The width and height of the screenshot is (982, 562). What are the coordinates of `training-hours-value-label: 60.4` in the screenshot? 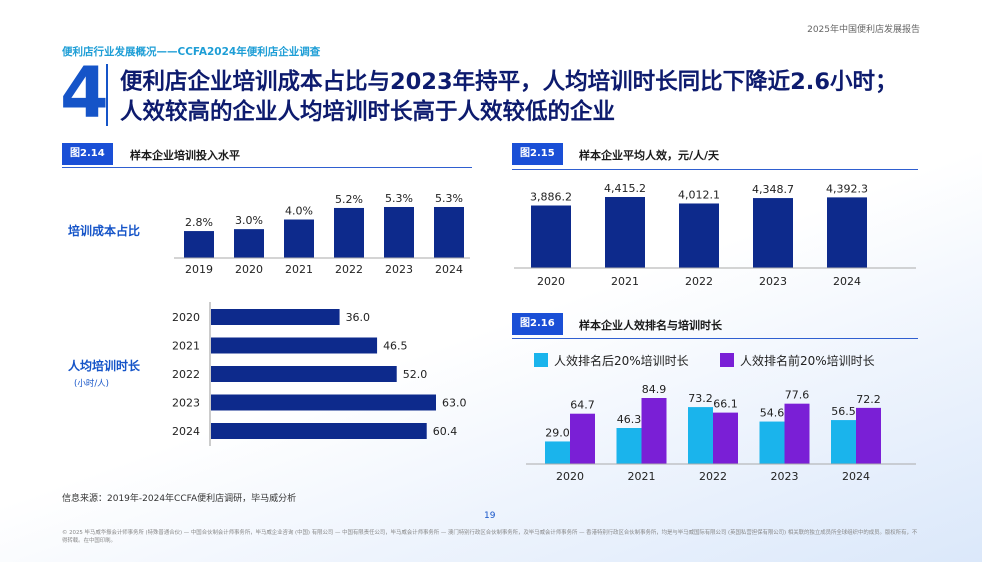 It's located at (445, 431).